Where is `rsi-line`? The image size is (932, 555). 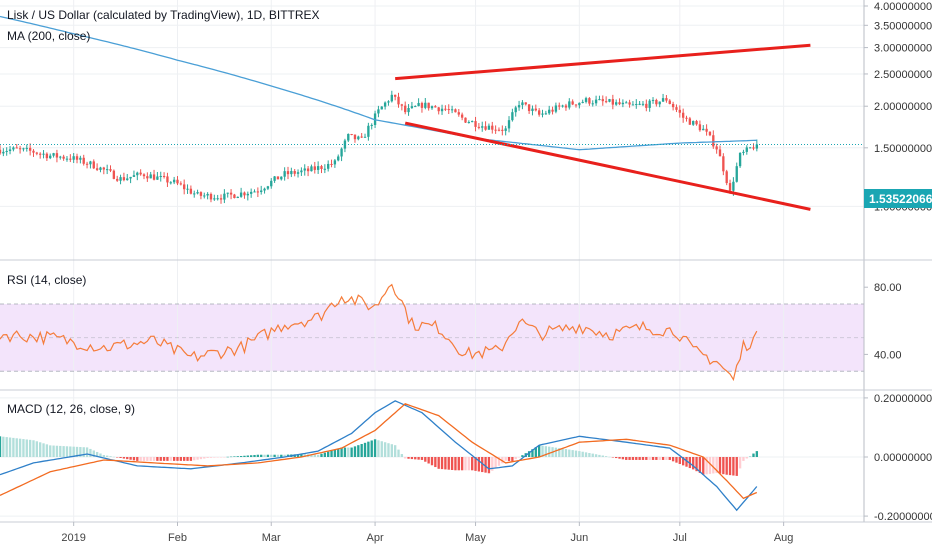 rsi-line is located at coordinates (379, 332).